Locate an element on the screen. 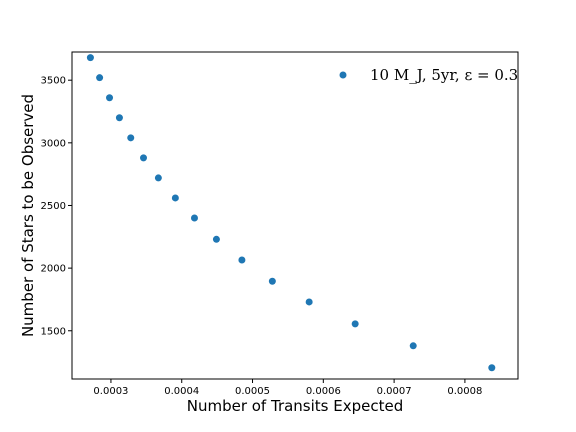 This screenshot has height=432, width=576. x-tick-label: 0.0008 is located at coordinates (464, 391).